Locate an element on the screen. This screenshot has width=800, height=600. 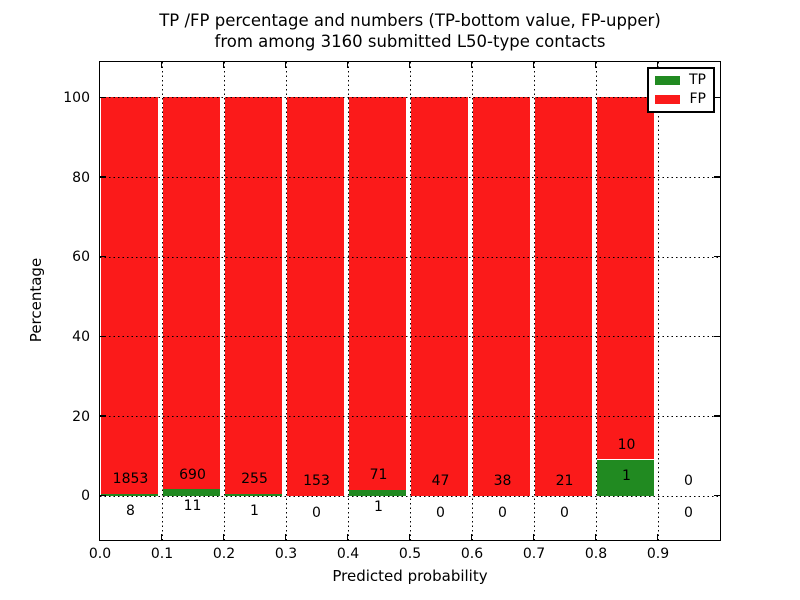
y-tick-label-80: 80 is located at coordinates (81, 177).